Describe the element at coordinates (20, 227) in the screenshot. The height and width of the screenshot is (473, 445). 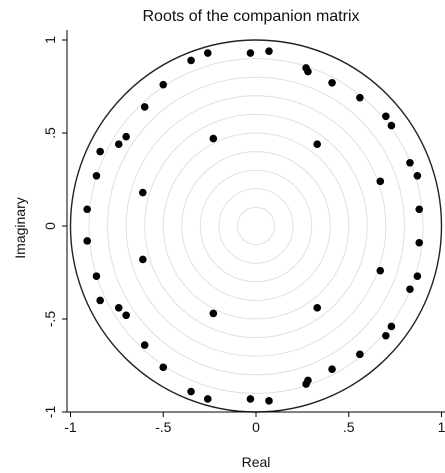
I see `y-axis-title: Imaginary` at that location.